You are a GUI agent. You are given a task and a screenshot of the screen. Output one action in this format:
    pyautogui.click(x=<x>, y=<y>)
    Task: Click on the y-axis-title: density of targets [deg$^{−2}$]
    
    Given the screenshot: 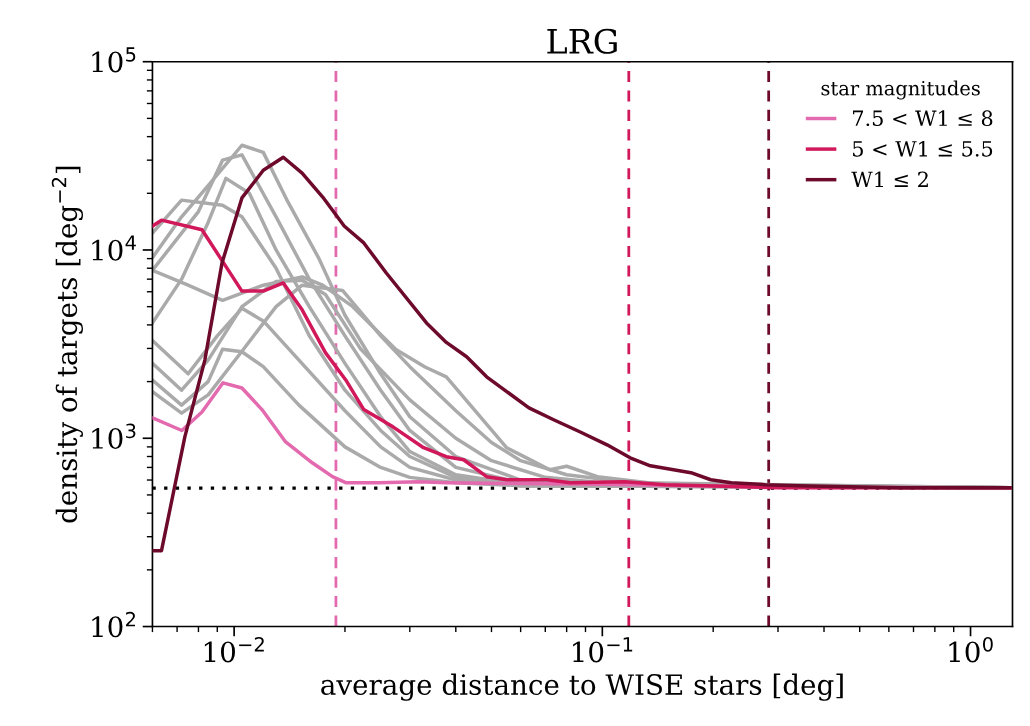 What is the action you would take?
    pyautogui.click(x=67, y=344)
    